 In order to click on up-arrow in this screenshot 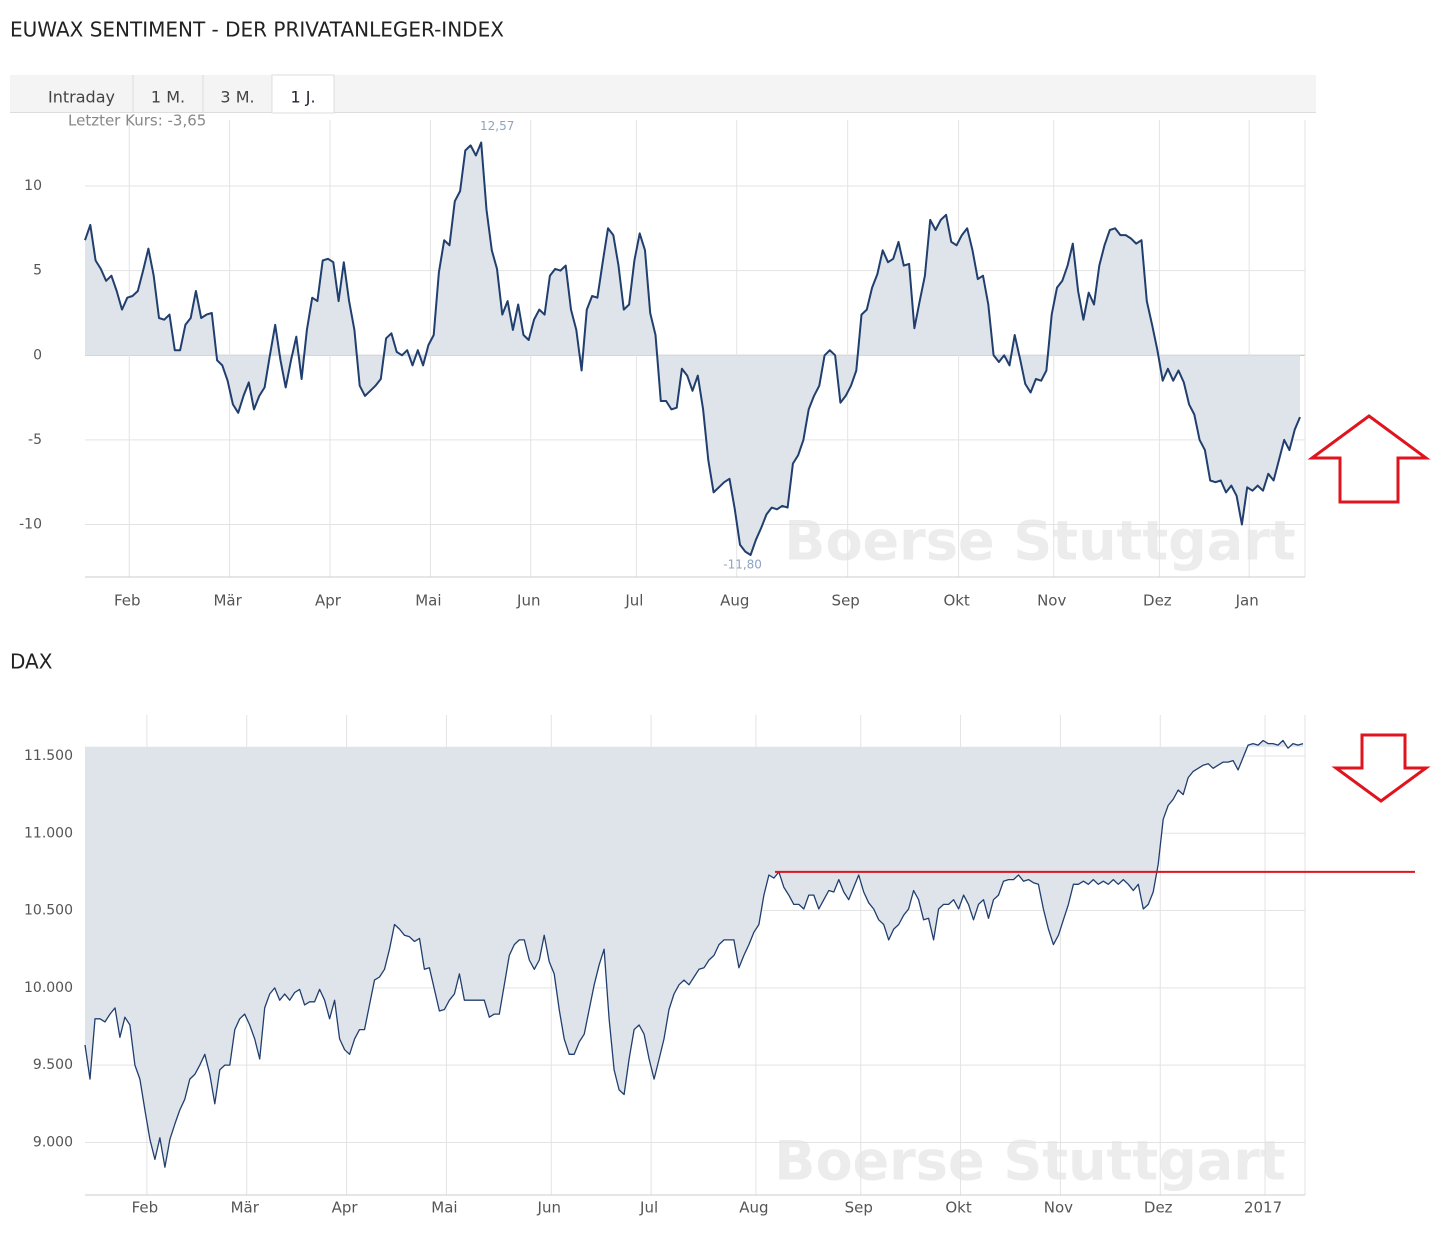, I will do `click(1369, 459)`.